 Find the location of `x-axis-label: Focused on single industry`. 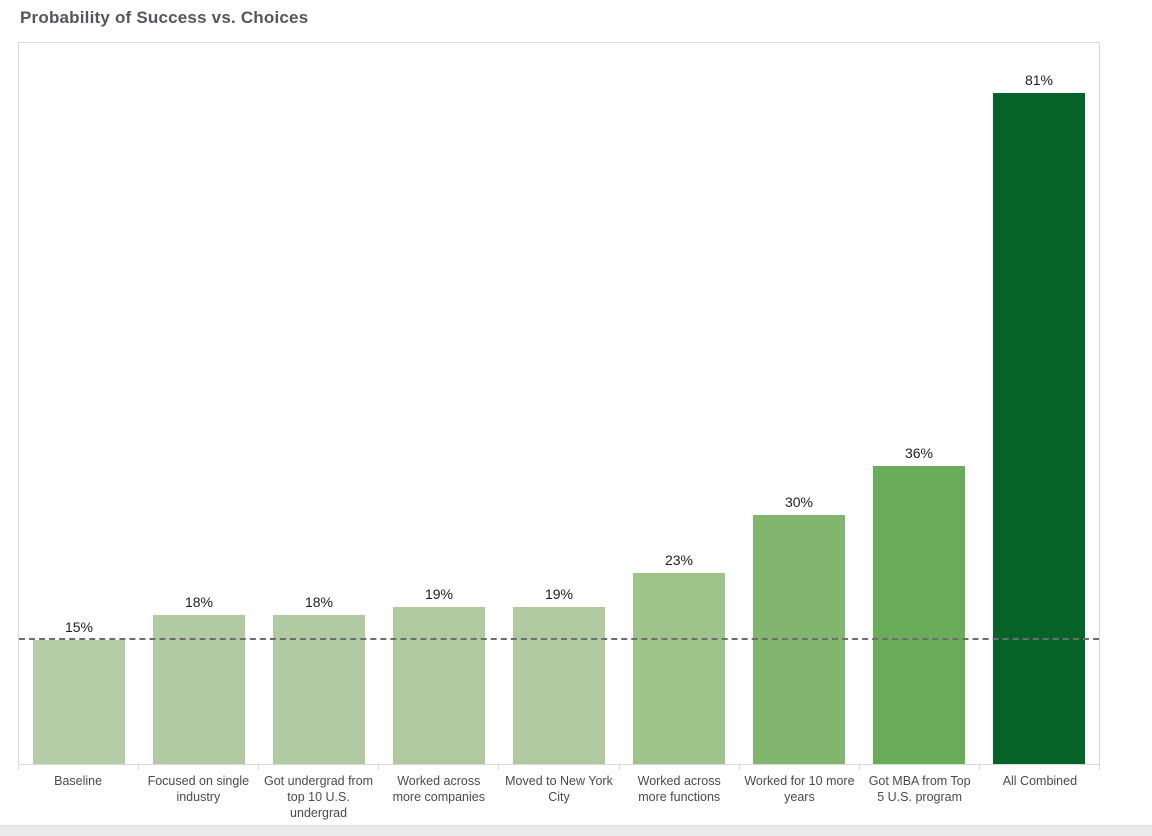

x-axis-label: Focused on single industry is located at coordinates (198, 789).